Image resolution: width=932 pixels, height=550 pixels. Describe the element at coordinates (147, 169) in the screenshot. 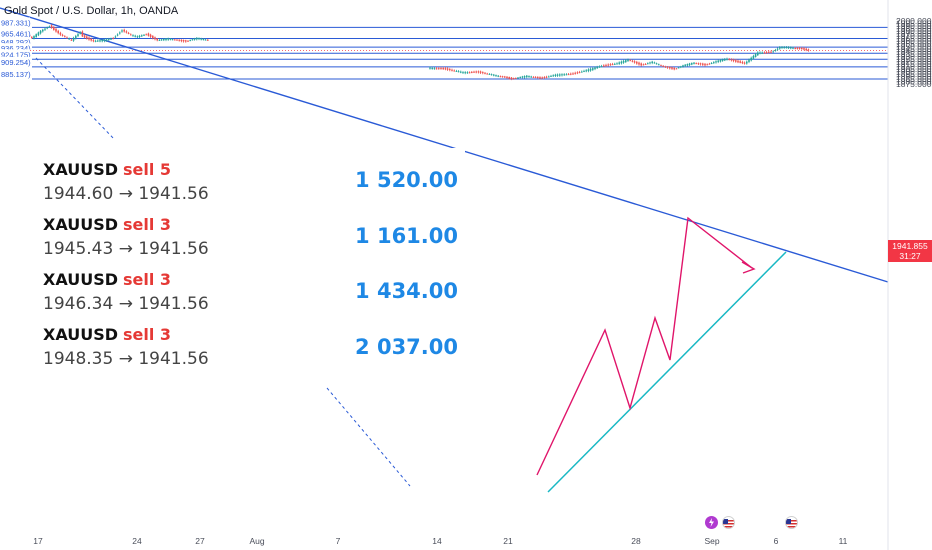

I see `trade-action: sell 5` at that location.